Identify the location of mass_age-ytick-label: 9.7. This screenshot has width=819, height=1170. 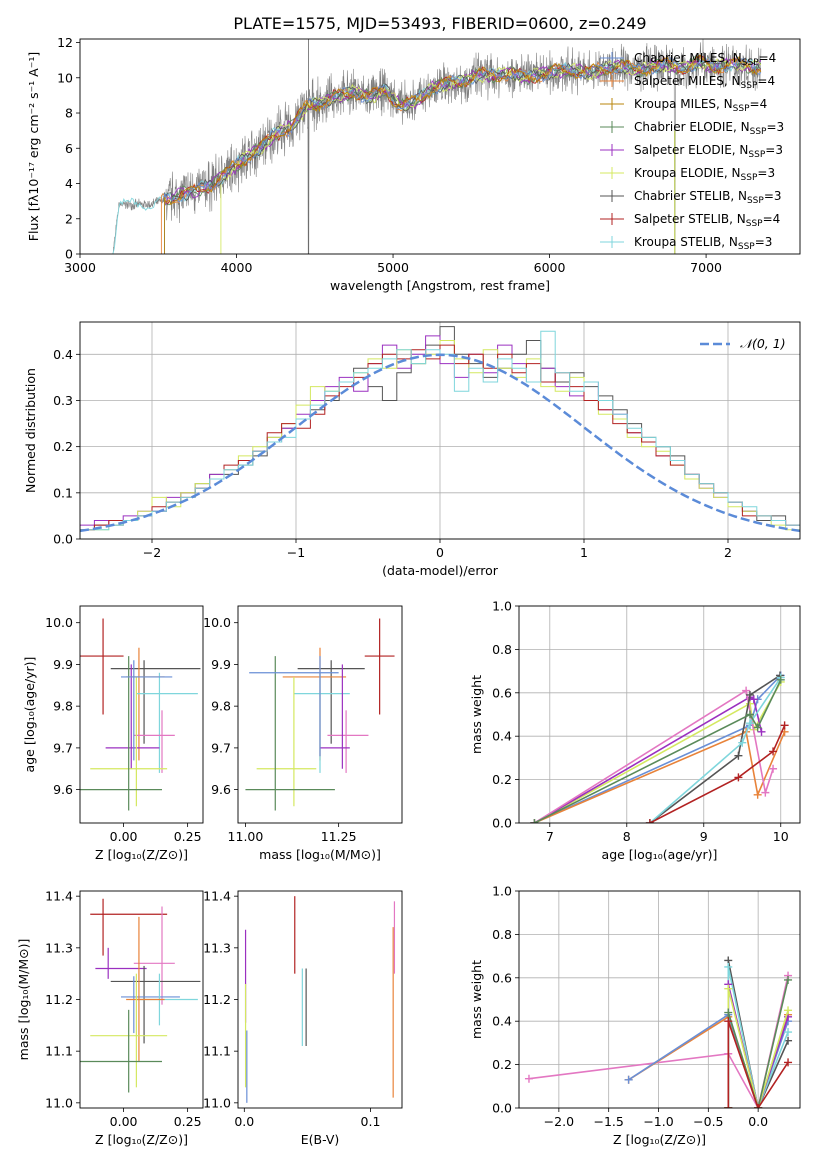
(221, 747).